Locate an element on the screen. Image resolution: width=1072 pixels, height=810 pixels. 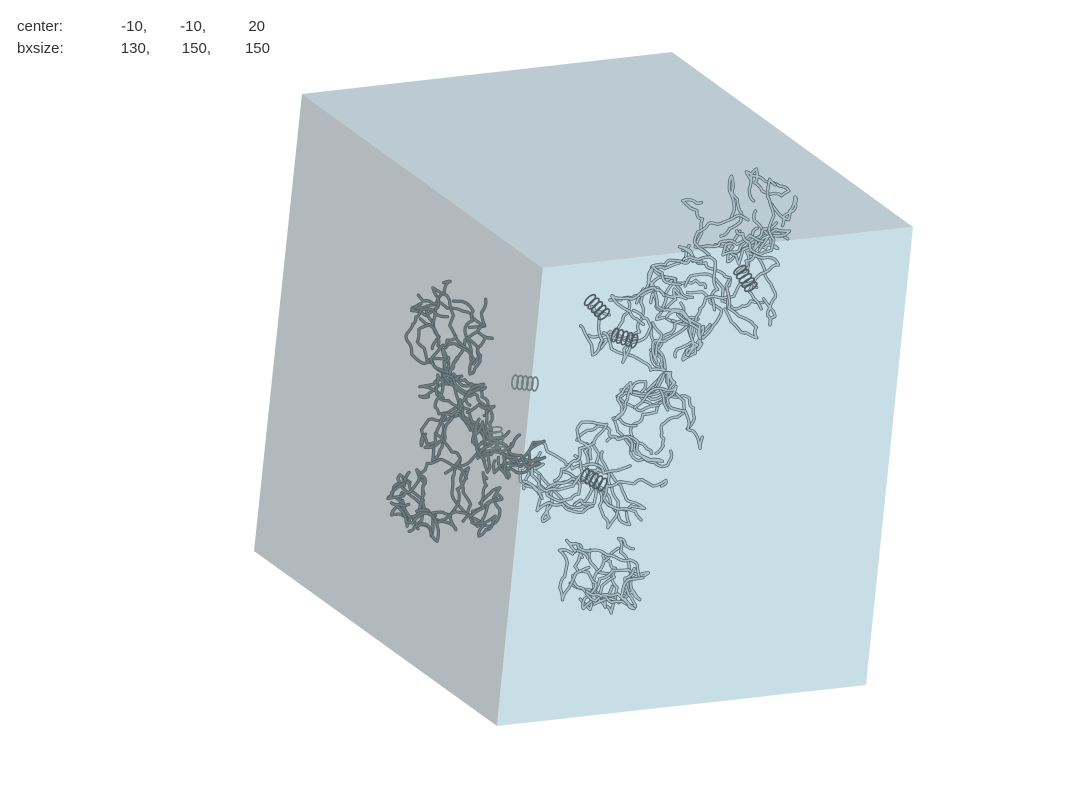
center-z: 20 is located at coordinates (256, 26).